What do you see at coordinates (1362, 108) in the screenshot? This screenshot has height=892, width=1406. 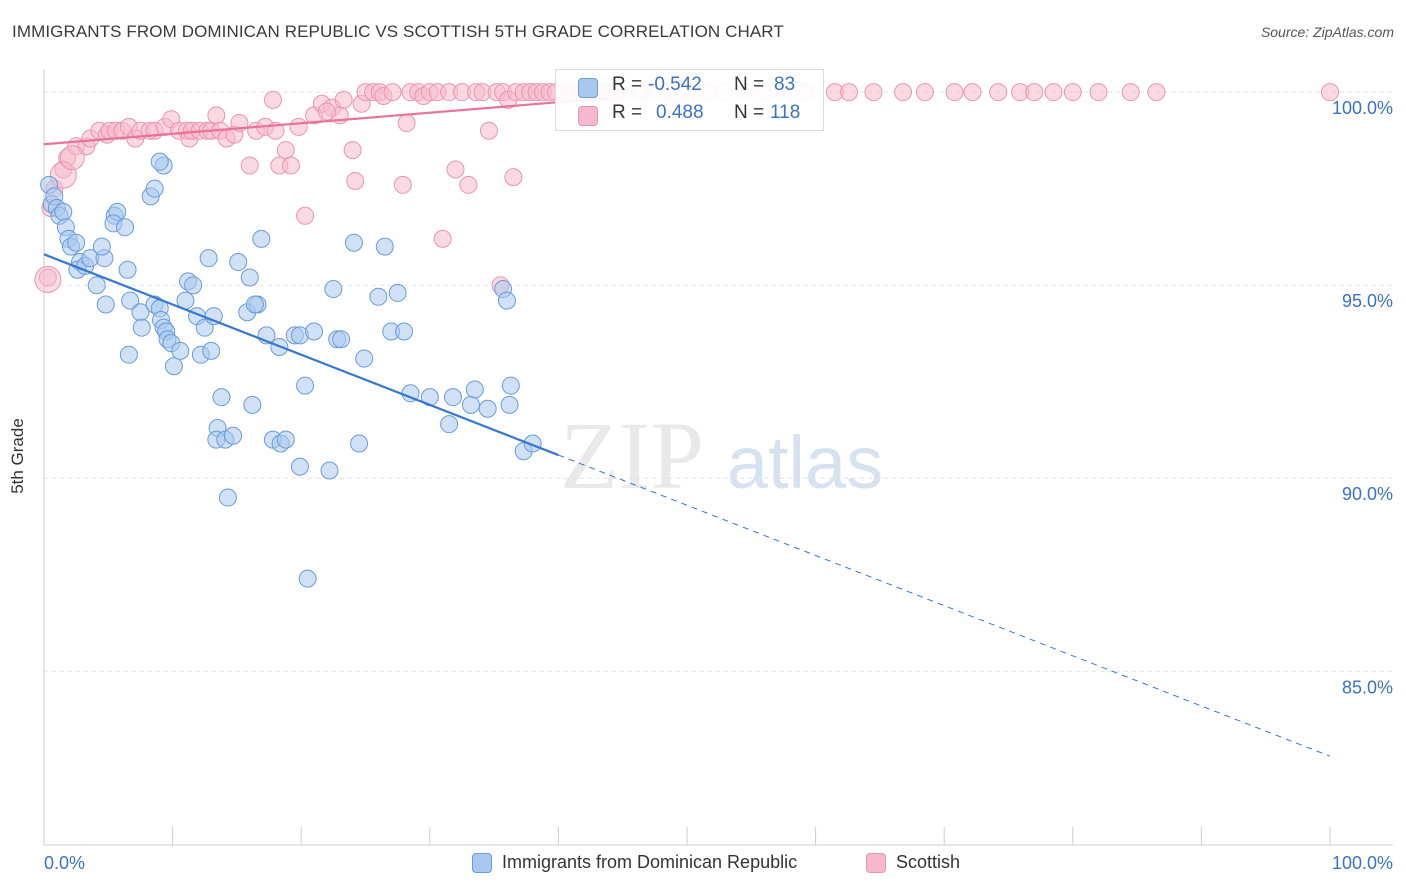 I see `y-tick-label: 100.0%` at bounding box center [1362, 108].